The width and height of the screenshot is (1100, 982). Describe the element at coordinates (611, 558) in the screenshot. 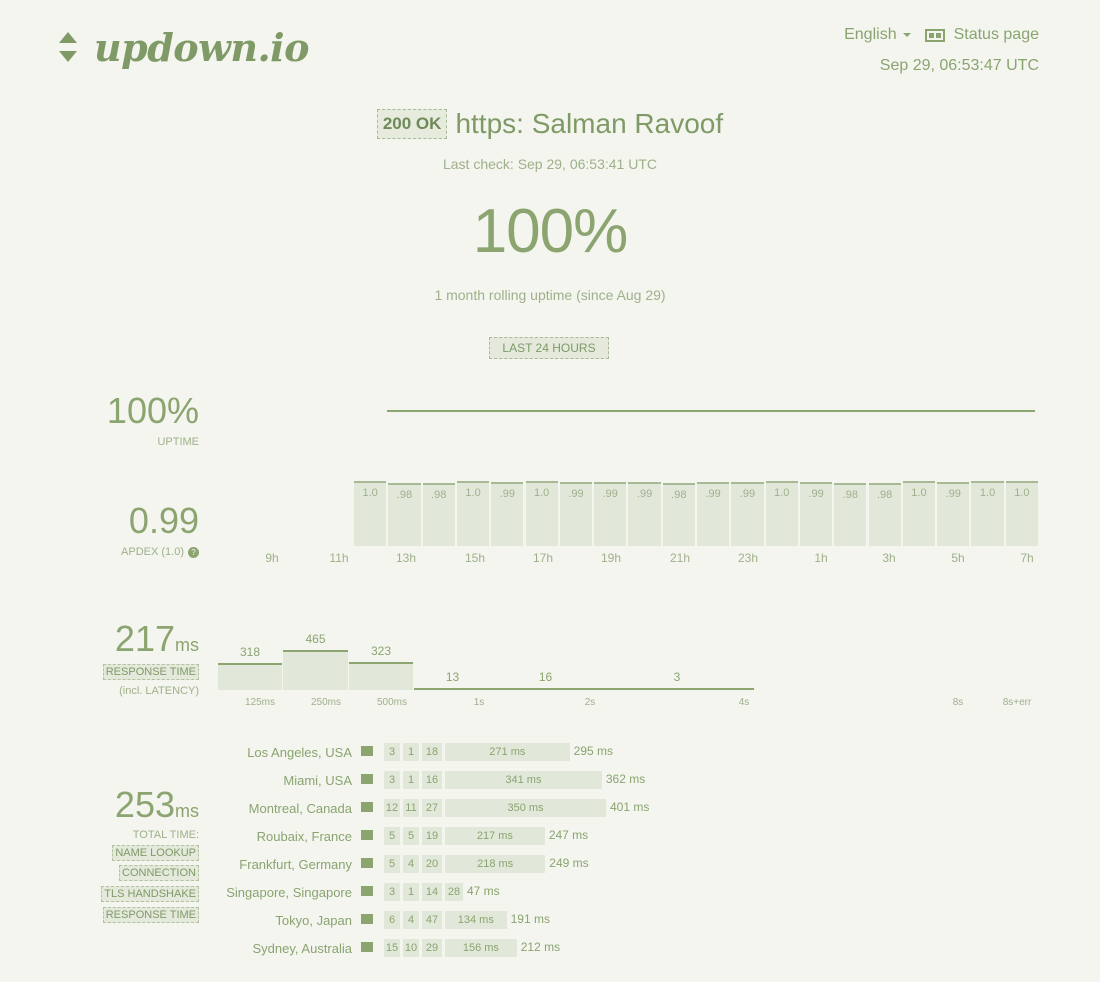

I see `apdex-x-label: 19h` at that location.